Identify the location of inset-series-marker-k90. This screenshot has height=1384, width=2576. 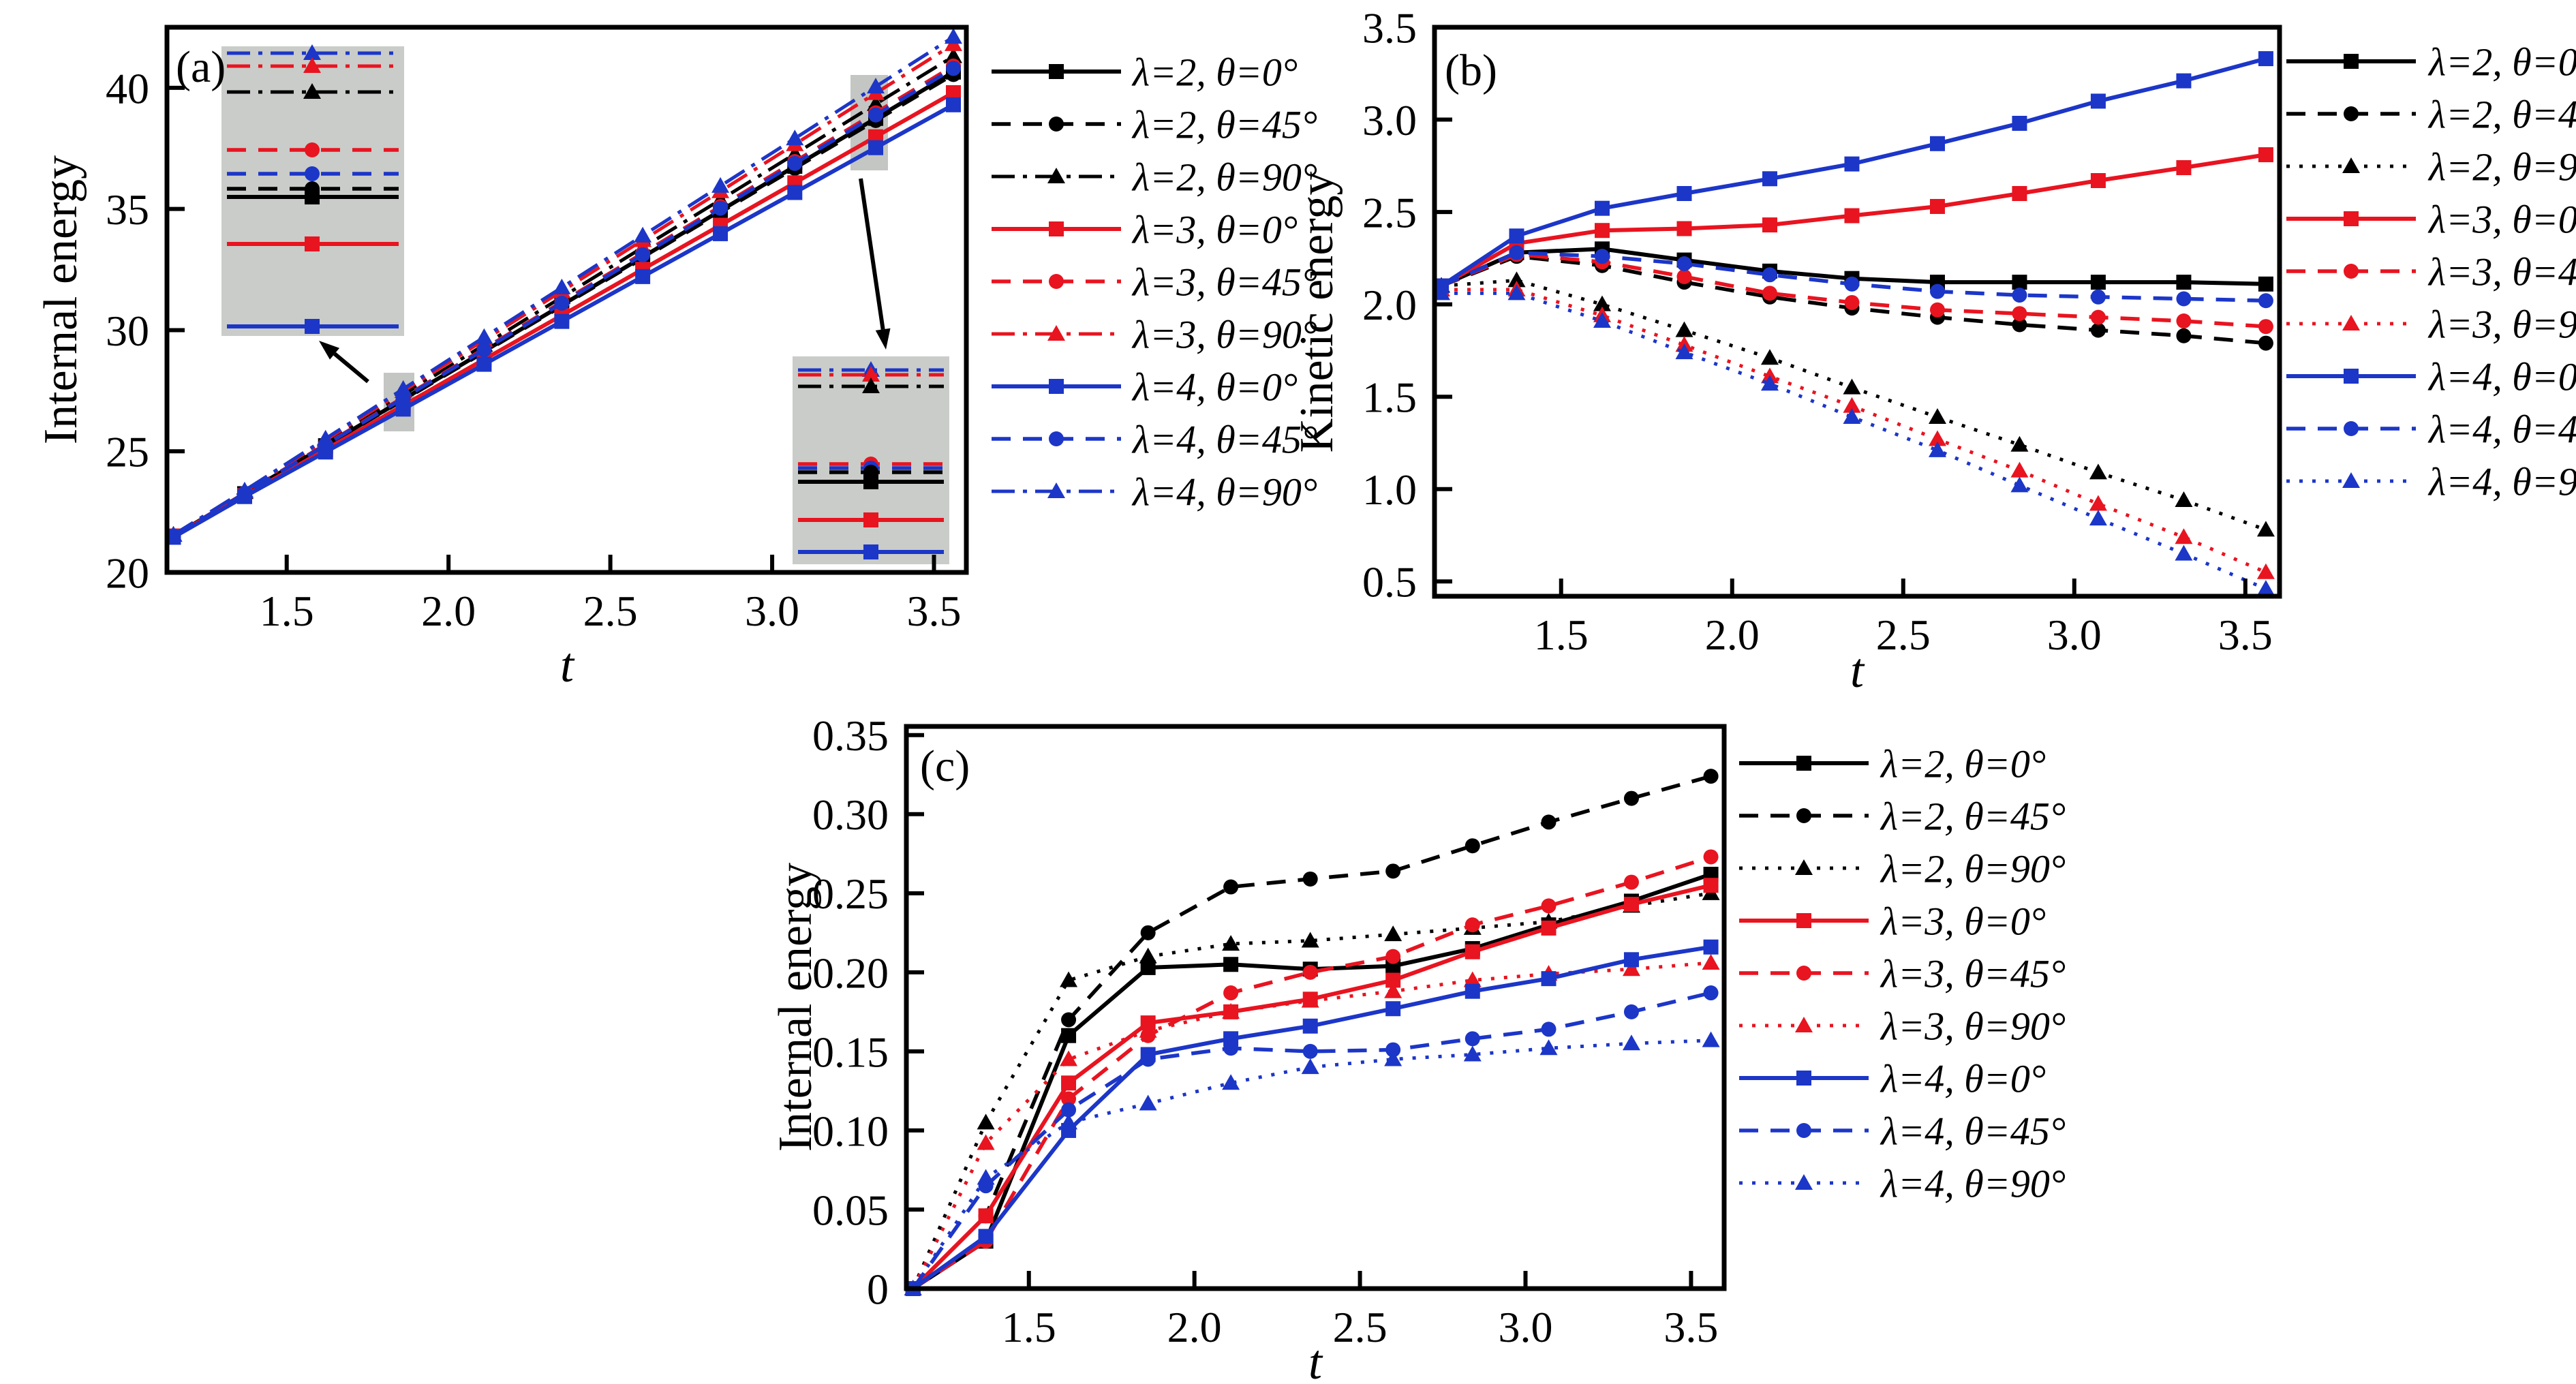
(871, 385).